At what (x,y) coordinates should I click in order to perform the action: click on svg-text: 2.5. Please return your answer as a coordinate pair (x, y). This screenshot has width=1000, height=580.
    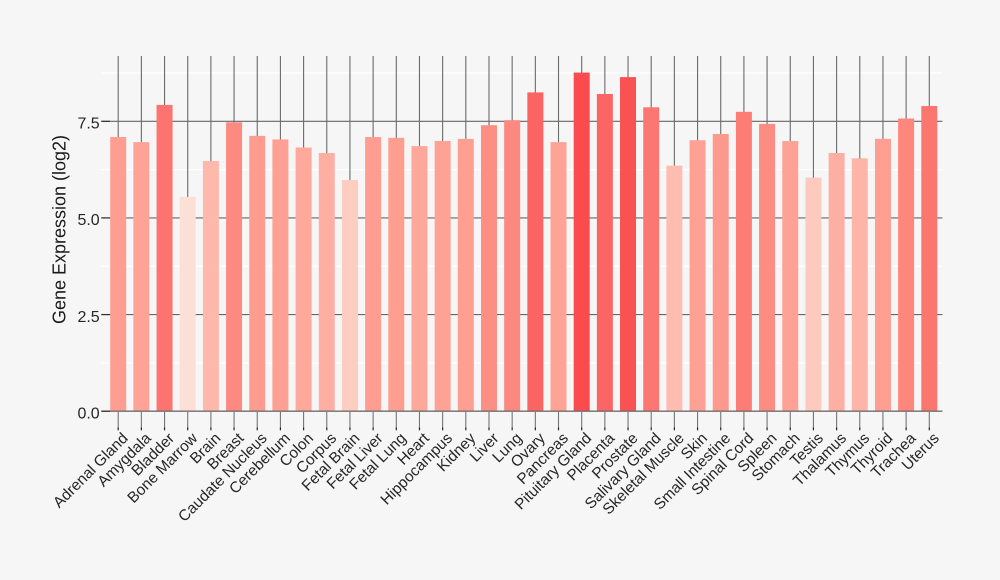
    Looking at the image, I should click on (88, 317).